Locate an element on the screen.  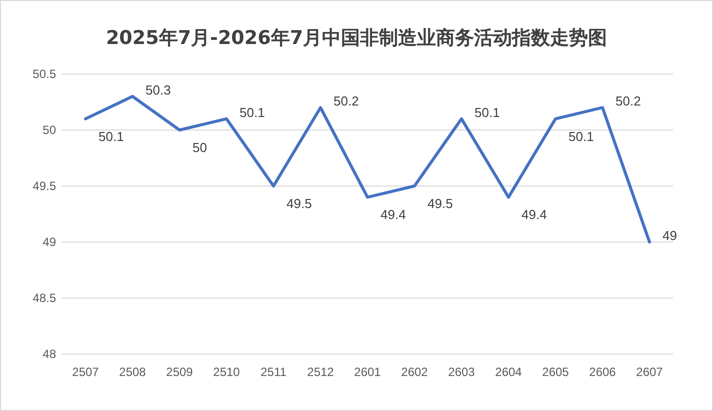
x-tick-label: 2601 is located at coordinates (368, 372).